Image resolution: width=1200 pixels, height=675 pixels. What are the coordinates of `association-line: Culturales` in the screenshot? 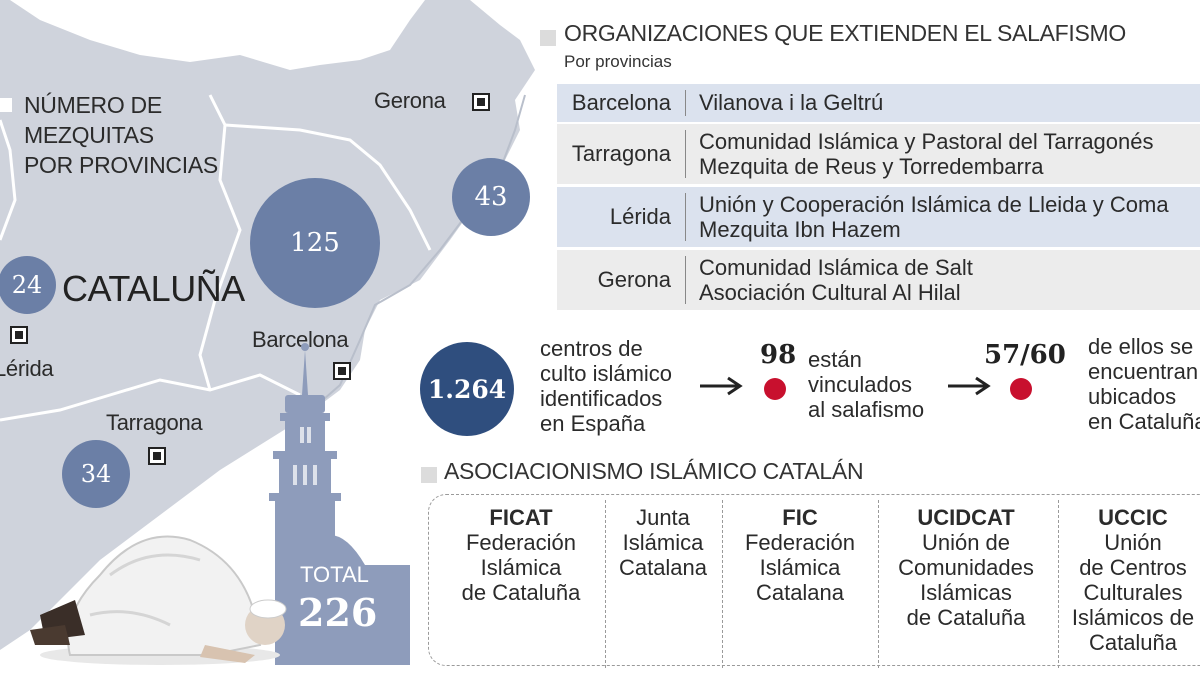 It's located at (1133, 592).